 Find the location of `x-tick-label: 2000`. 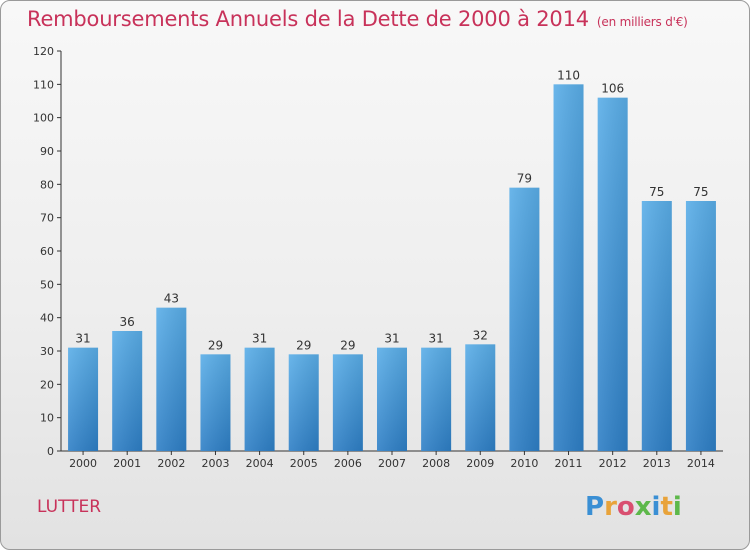

x-tick-label: 2000 is located at coordinates (83, 463).